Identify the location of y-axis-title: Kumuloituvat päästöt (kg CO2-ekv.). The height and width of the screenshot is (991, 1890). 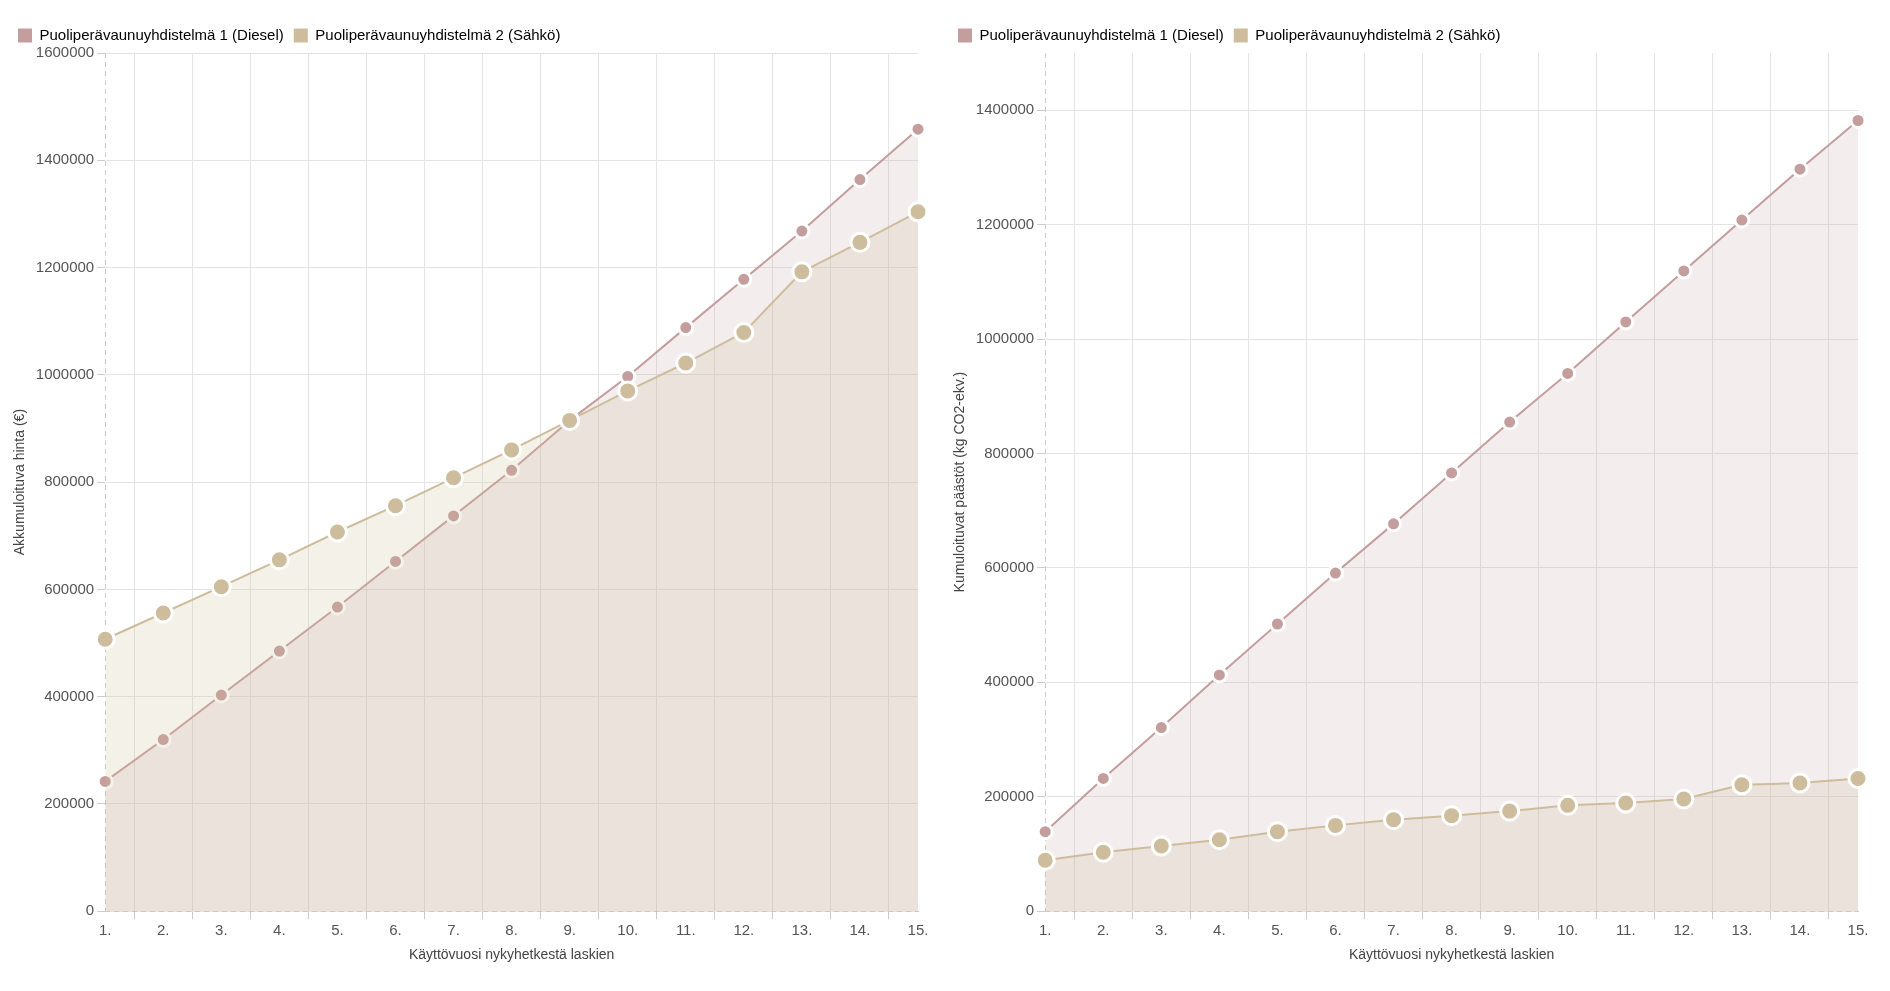
(959, 482).